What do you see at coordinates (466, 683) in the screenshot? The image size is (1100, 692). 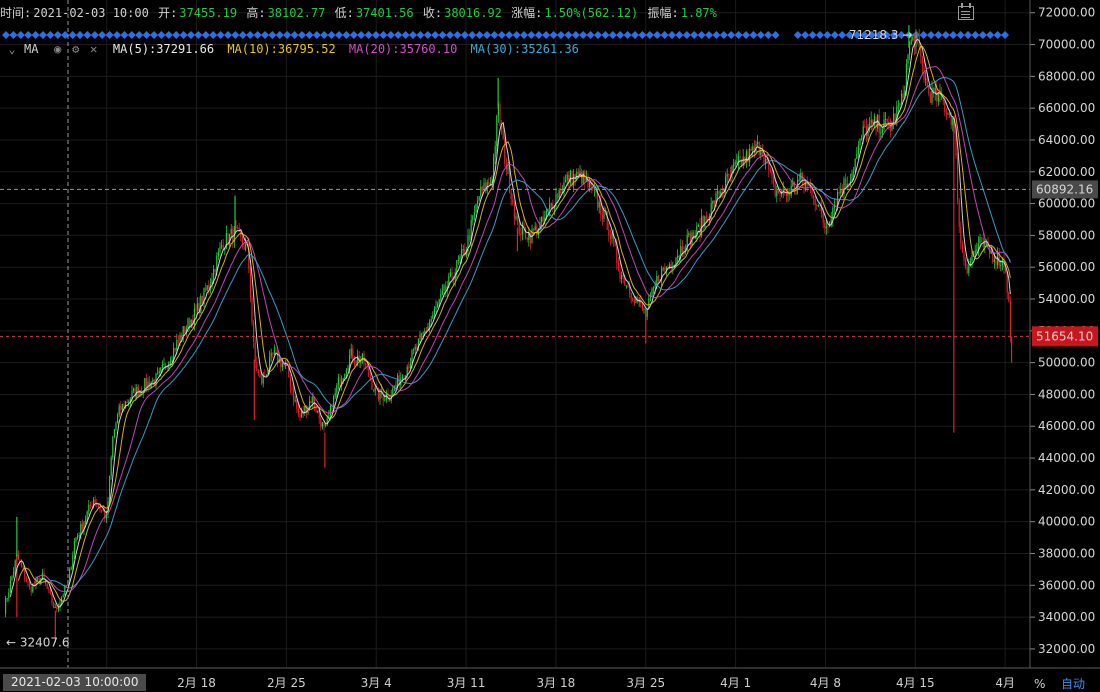 I see `time-tick-label: 3月 11` at bounding box center [466, 683].